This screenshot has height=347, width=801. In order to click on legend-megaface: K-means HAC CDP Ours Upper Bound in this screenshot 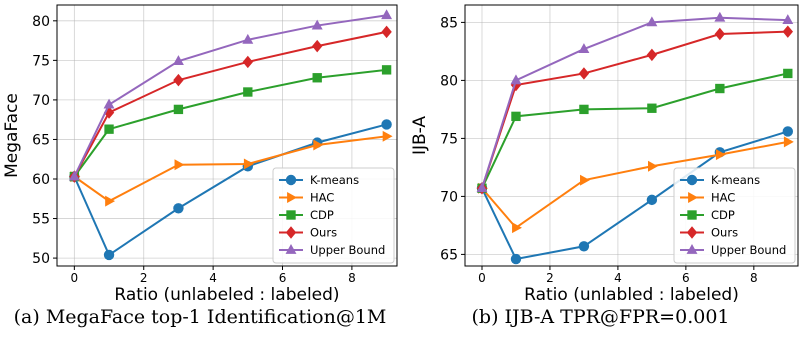, I will do `click(333, 215)`.